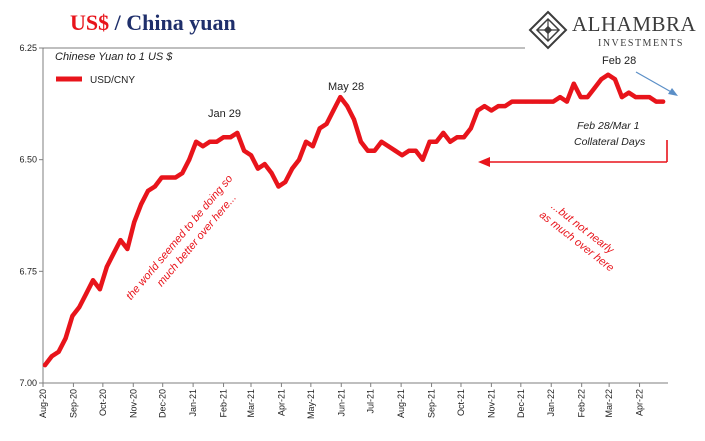 This screenshot has height=441, width=705. Describe the element at coordinates (224, 403) in the screenshot. I see `x-tick-label: Feb-21` at that location.